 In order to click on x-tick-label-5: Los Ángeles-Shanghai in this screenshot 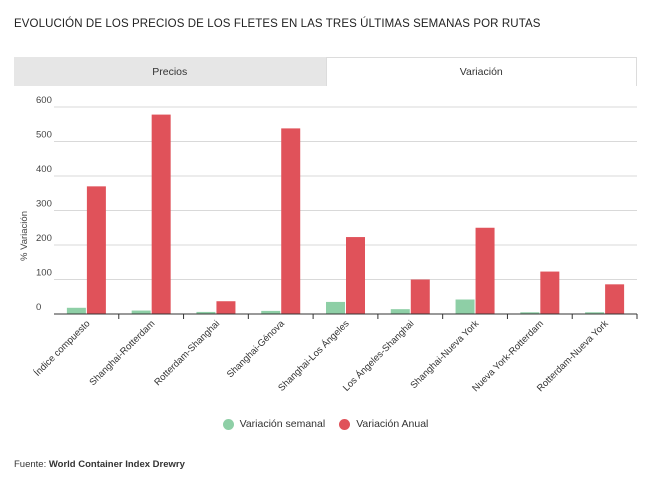, I will do `click(378, 355)`.